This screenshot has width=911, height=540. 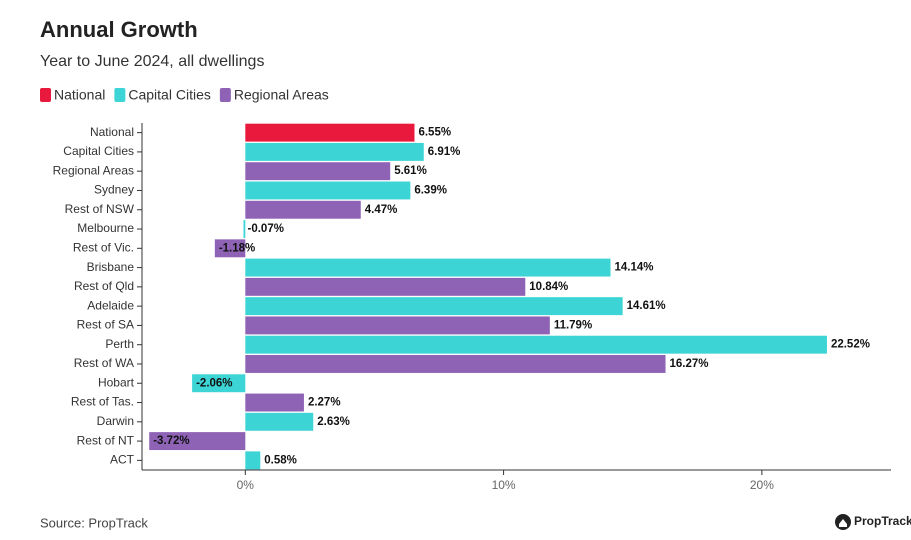 What do you see at coordinates (98, 151) in the screenshot?
I see `y-tick-label: Capital Cities` at bounding box center [98, 151].